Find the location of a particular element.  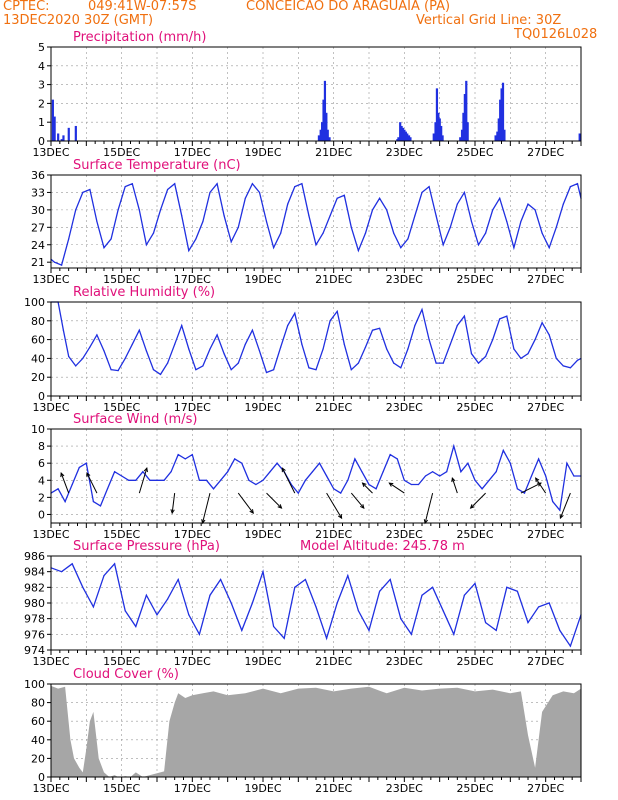

header-location: CONCEICAO DO ARAGUAIA (PA) is located at coordinates (348, 7).